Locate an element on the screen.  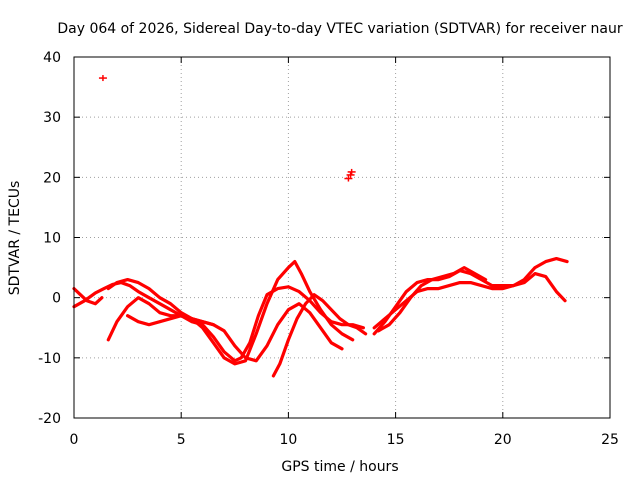
y-tick-label: -10 is located at coordinates (49, 359).